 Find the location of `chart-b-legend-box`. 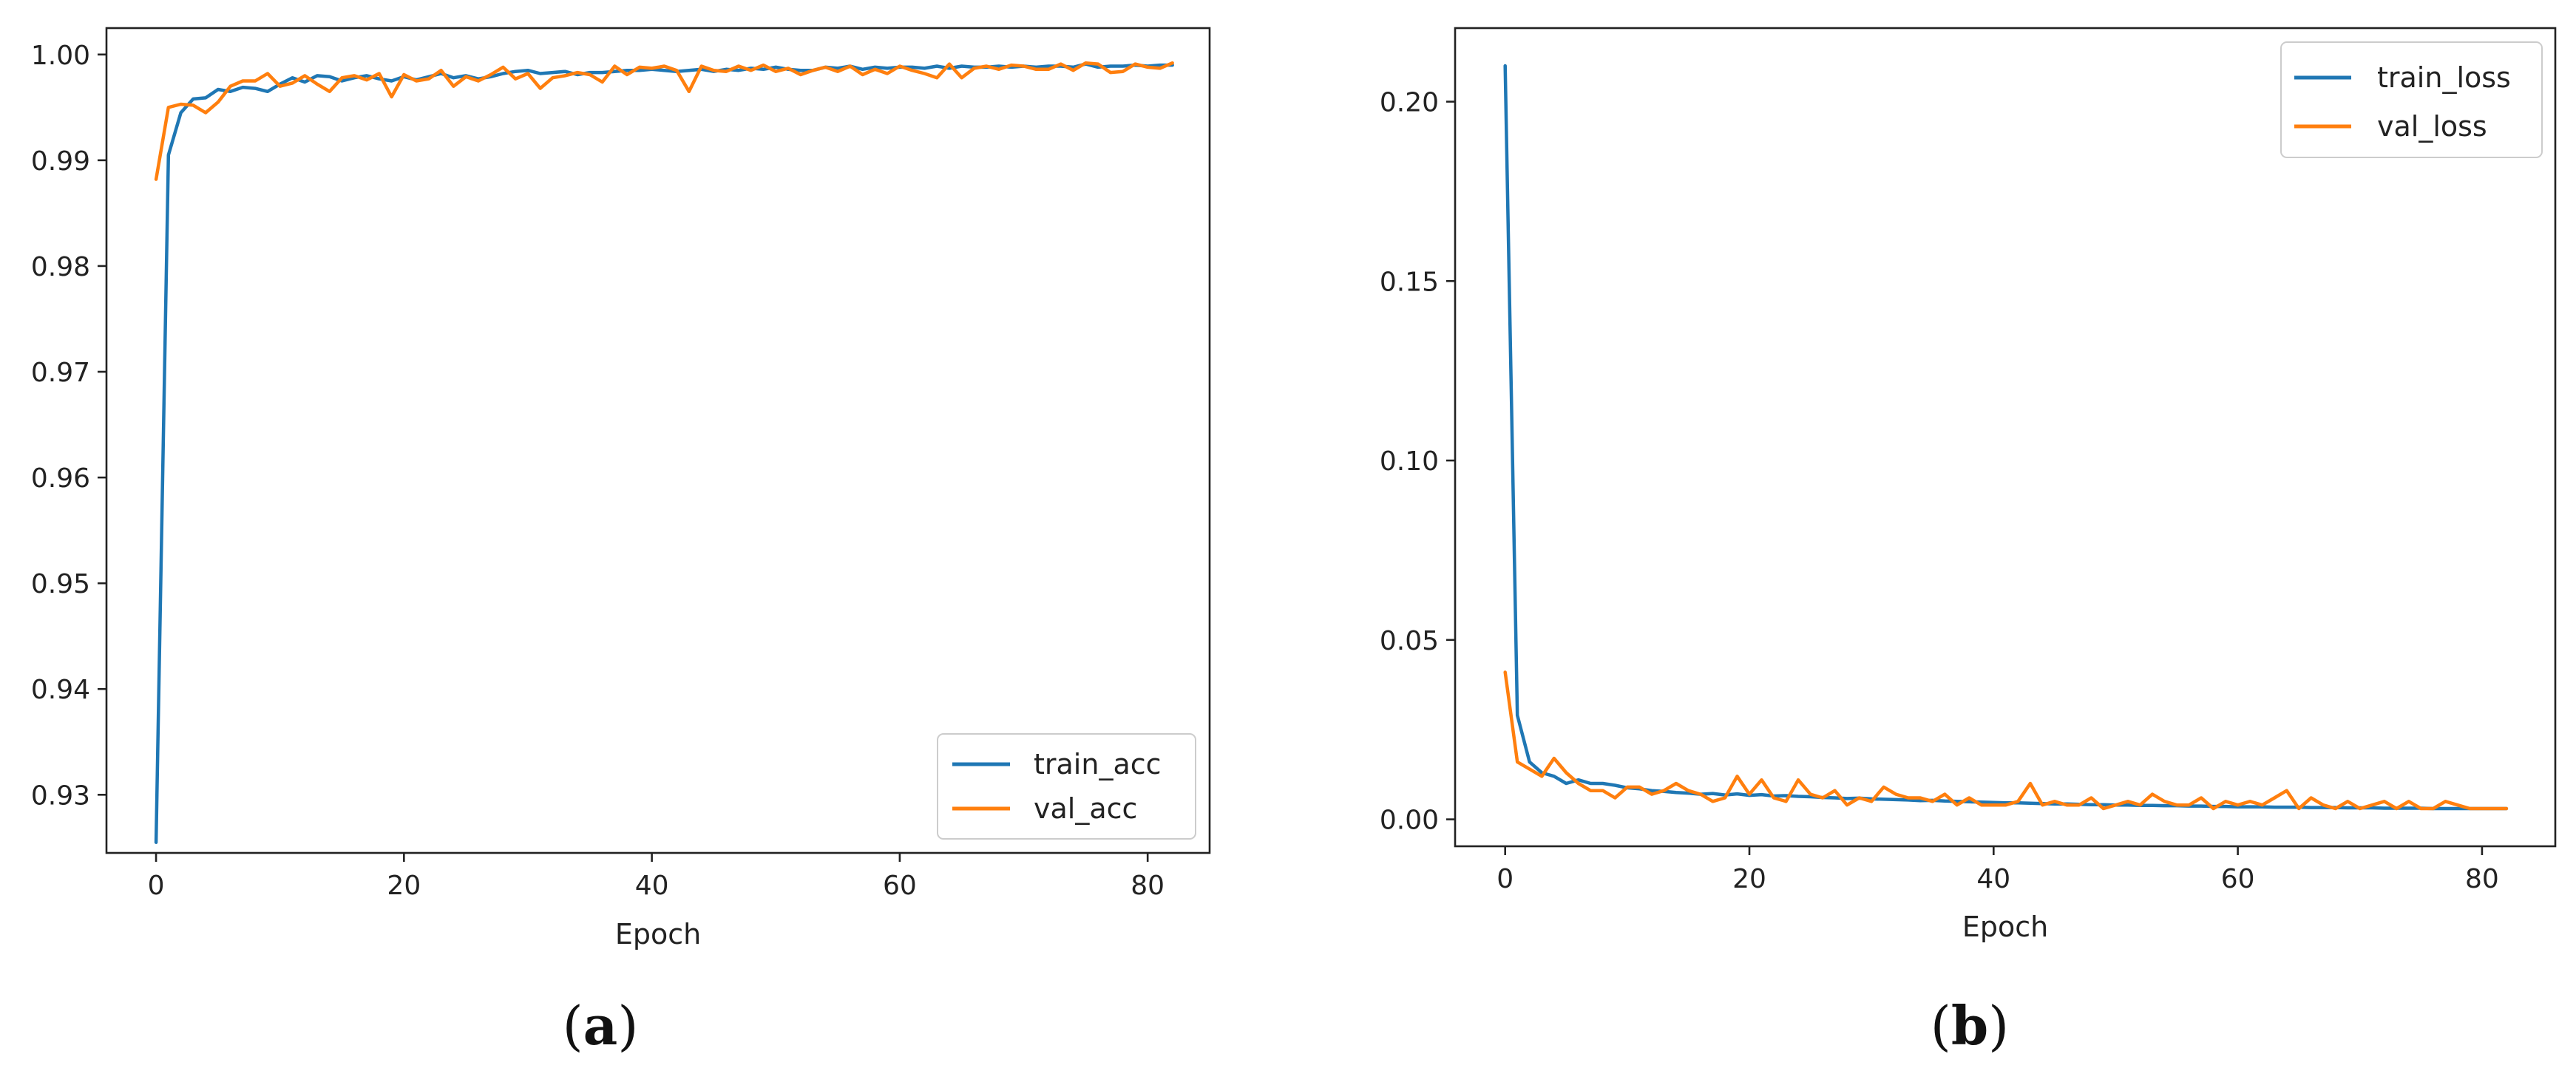

chart-b-legend-box is located at coordinates (2411, 99).